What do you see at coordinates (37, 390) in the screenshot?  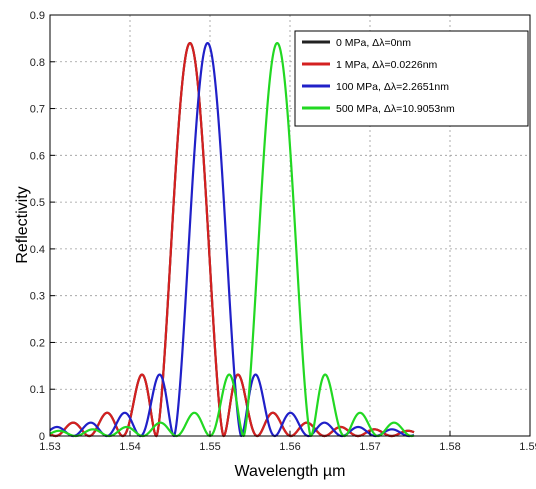 I see `y-tick-label: 0.1` at bounding box center [37, 390].